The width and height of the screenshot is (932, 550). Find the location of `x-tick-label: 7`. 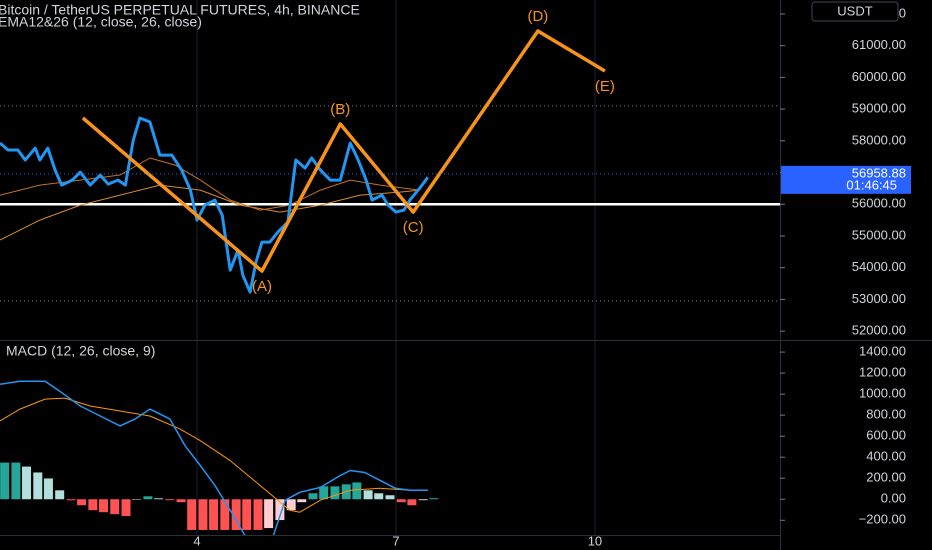

x-tick-label: 7 is located at coordinates (395, 540).